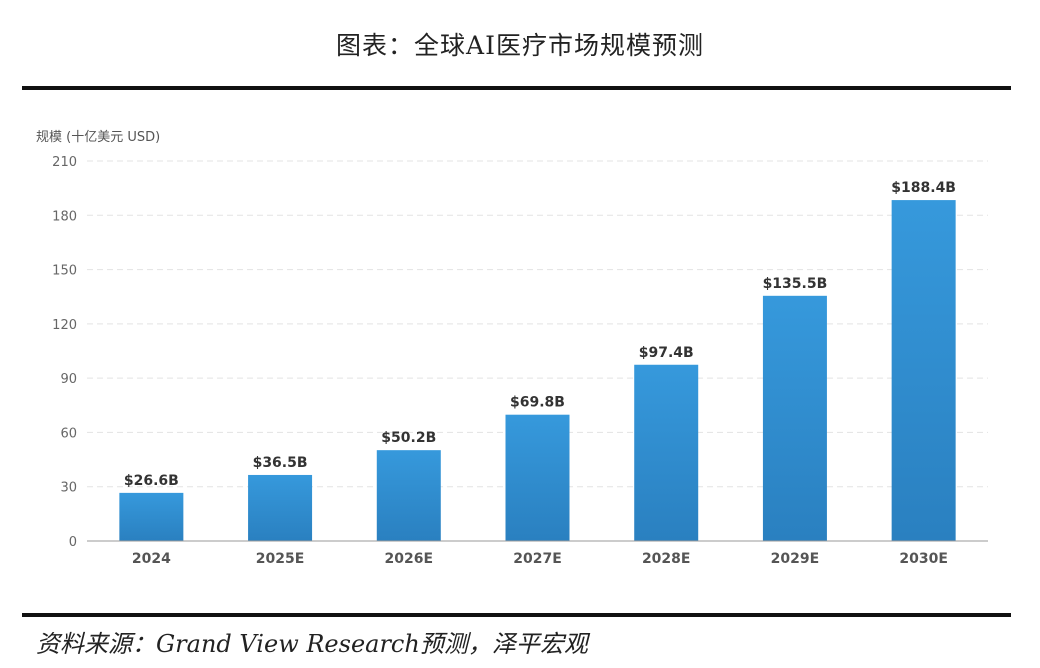 The height and width of the screenshot is (668, 1040). Describe the element at coordinates (151, 516) in the screenshot. I see `bar-2024` at that location.